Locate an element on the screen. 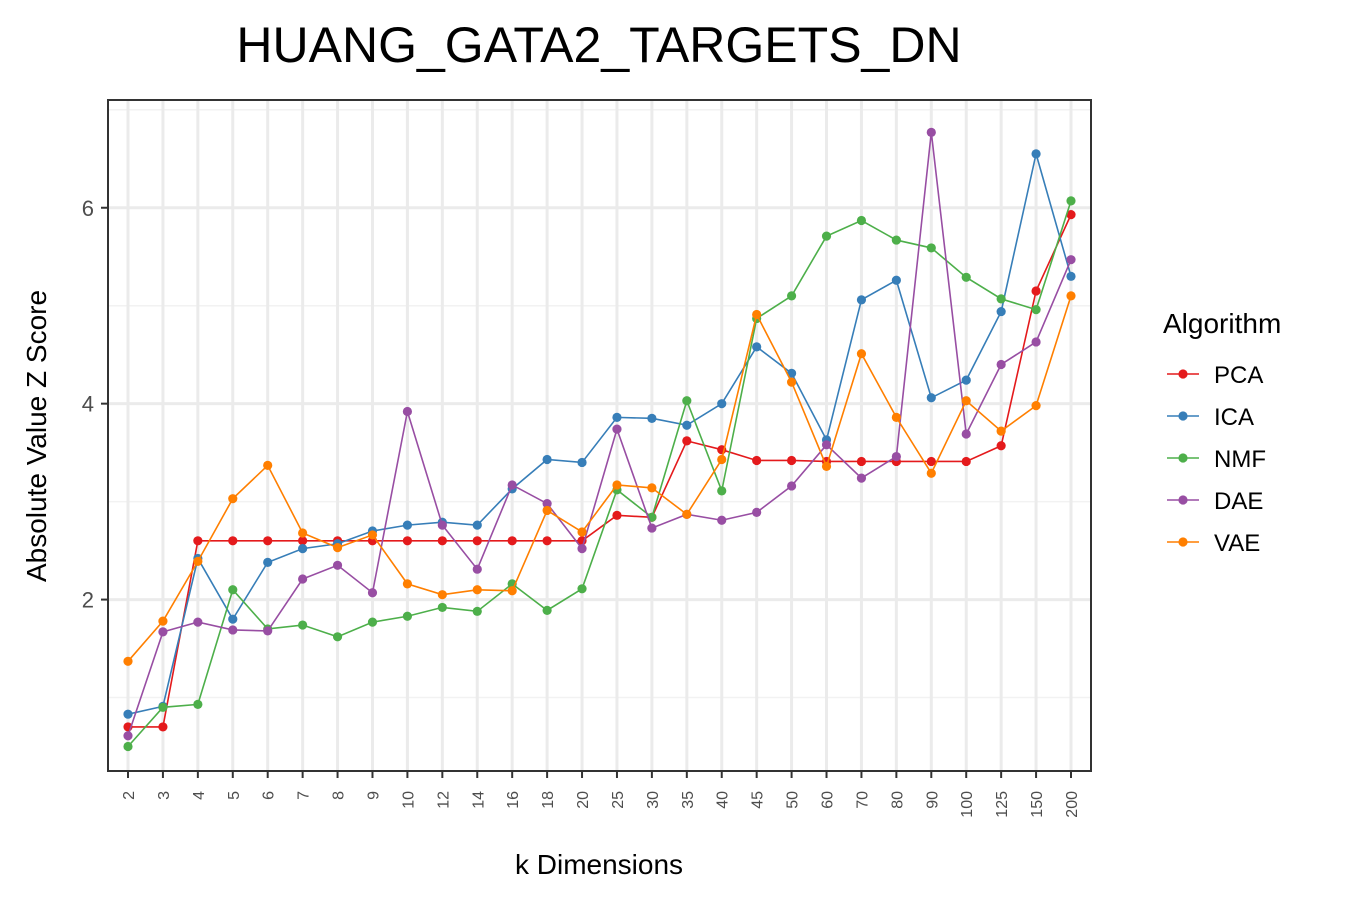 The width and height of the screenshot is (1350, 900). x-tick-label: 50 is located at coordinates (793, 800).